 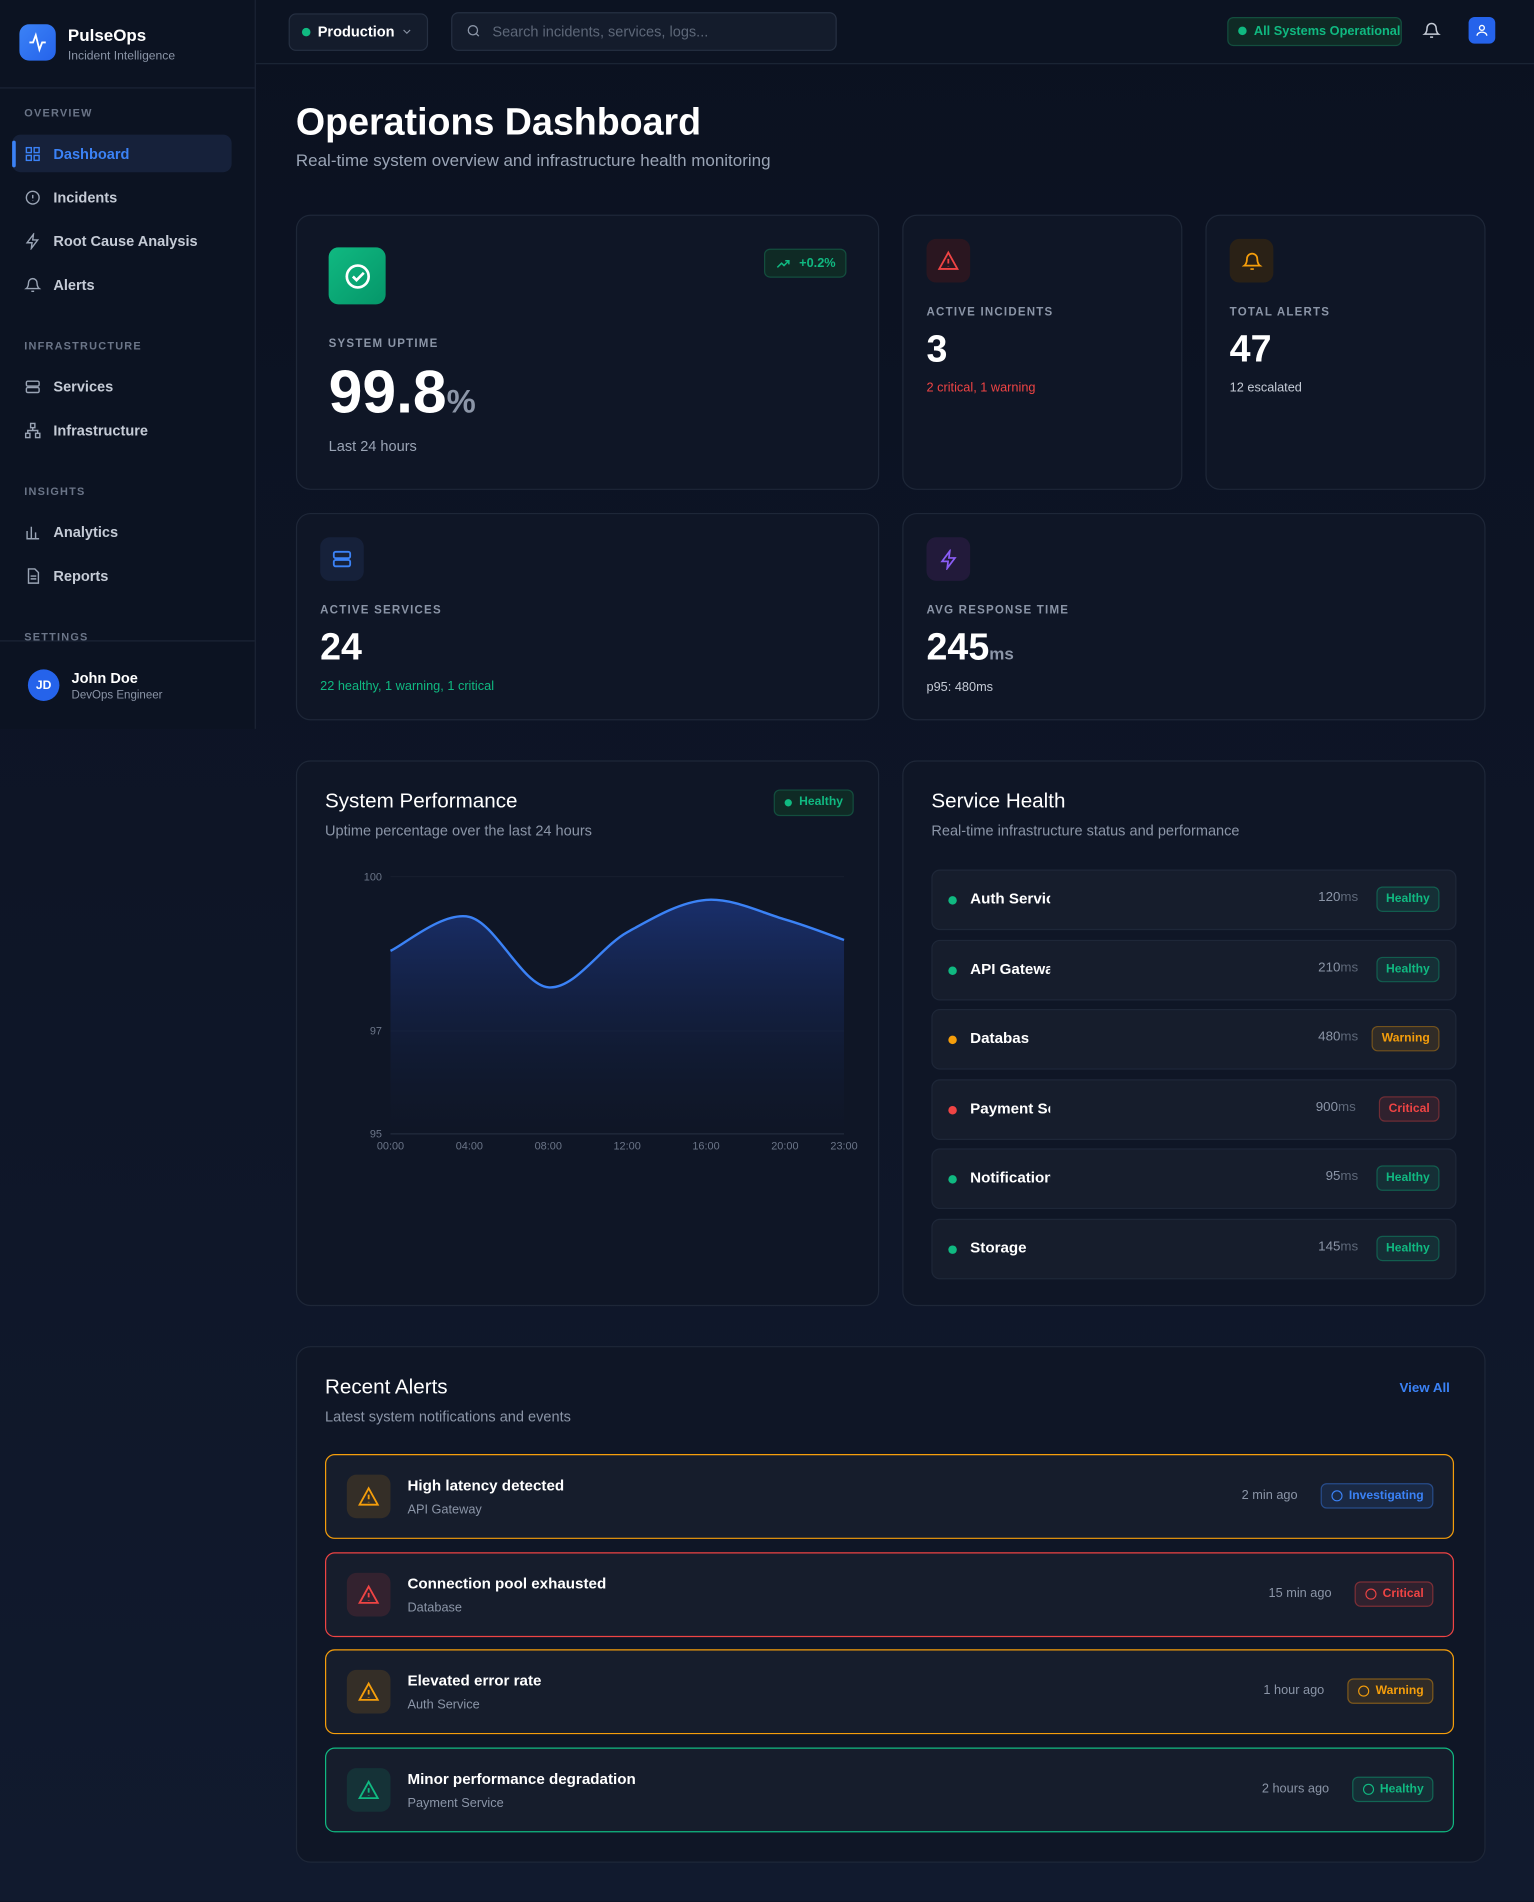 What do you see at coordinates (125, 241) in the screenshot?
I see `nav-item: Root Cause Analysis` at bounding box center [125, 241].